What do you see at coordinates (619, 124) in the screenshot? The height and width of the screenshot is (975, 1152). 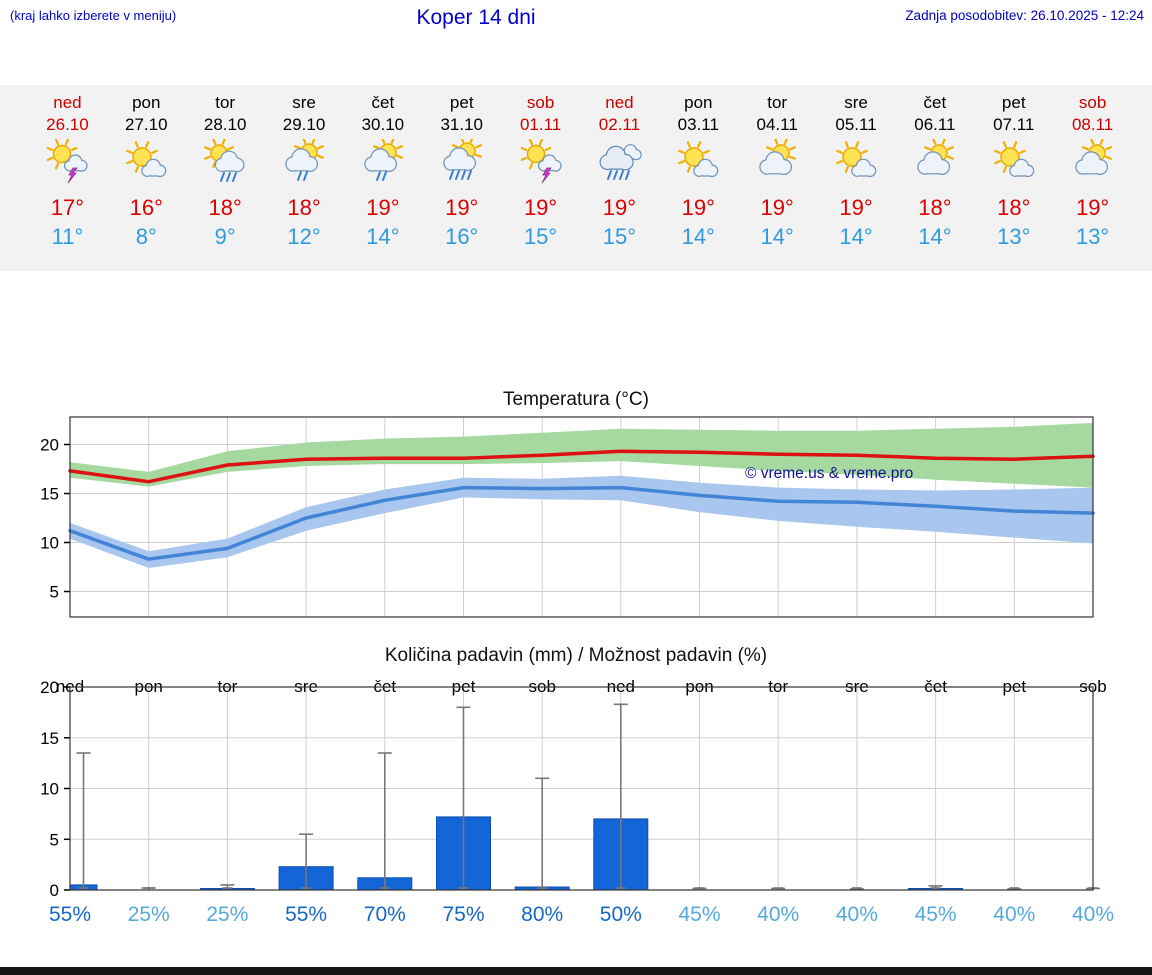 I see `day-date: 02.11` at bounding box center [619, 124].